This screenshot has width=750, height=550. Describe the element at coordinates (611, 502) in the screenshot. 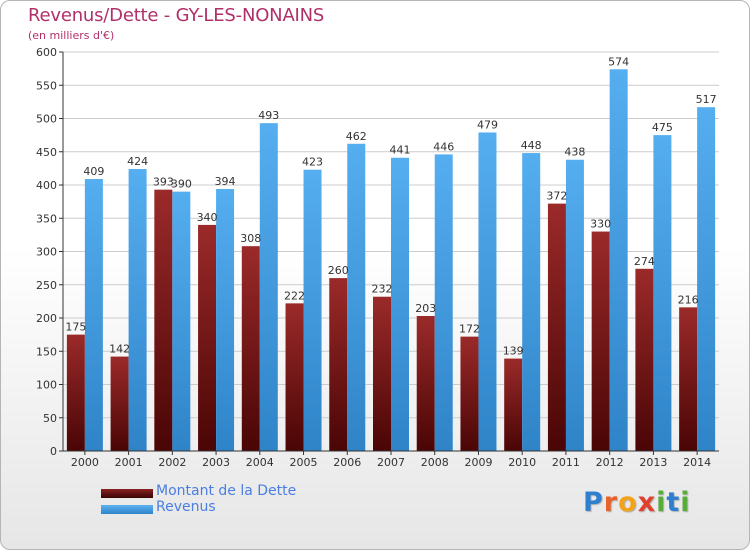

I see `logo-letter: r` at that location.